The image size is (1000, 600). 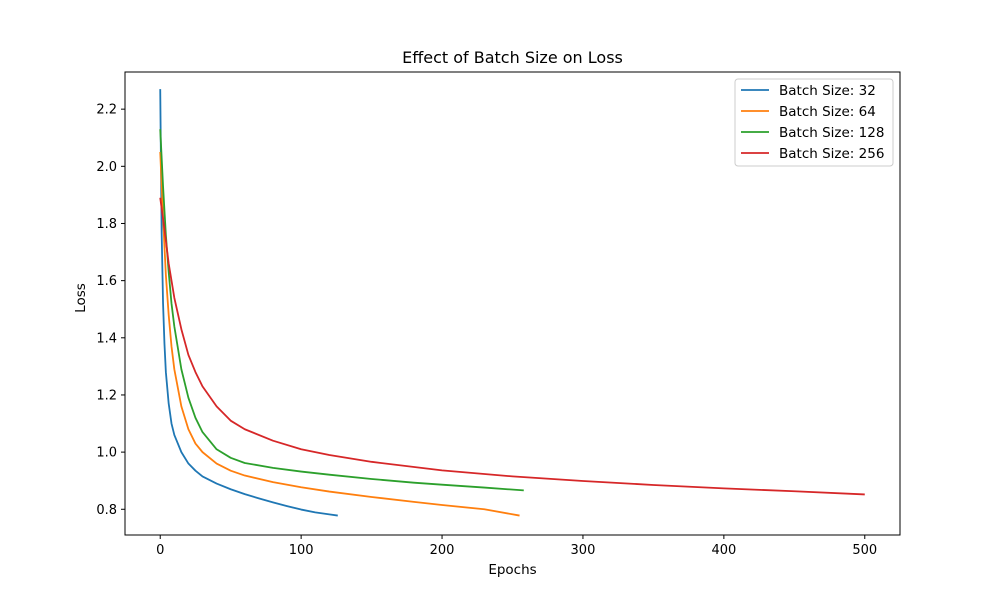 What do you see at coordinates (106, 224) in the screenshot?
I see `y-tick-label: 1.8` at bounding box center [106, 224].